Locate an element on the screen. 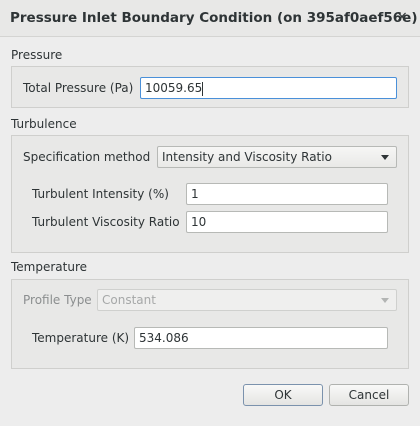  turbulent-viscosity-ratio-field: 10 is located at coordinates (287, 222).